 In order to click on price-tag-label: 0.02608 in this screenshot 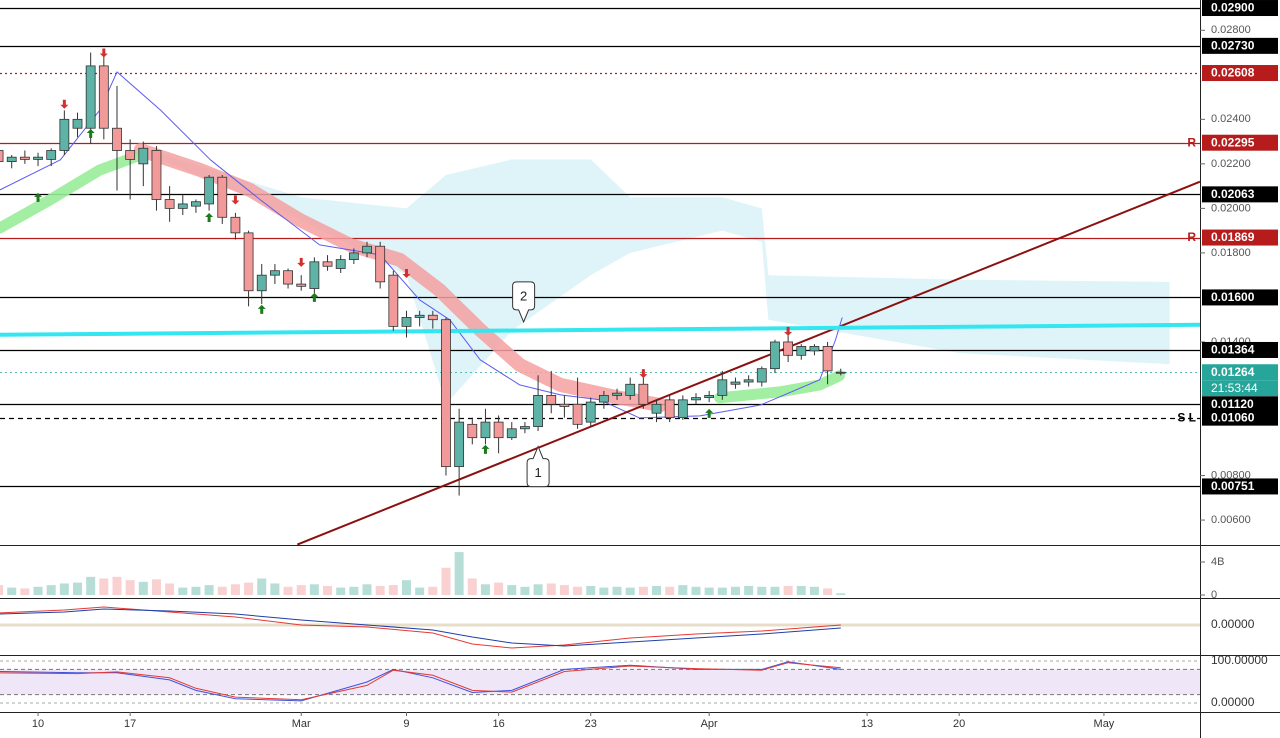, I will do `click(1233, 73)`.